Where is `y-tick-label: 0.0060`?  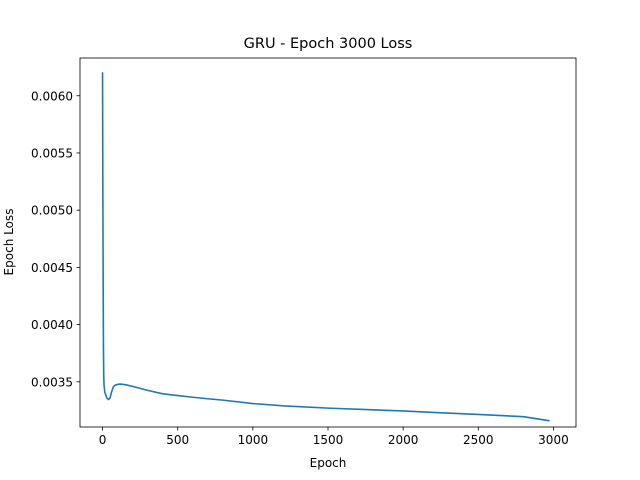
y-tick-label: 0.0060 is located at coordinates (52, 96).